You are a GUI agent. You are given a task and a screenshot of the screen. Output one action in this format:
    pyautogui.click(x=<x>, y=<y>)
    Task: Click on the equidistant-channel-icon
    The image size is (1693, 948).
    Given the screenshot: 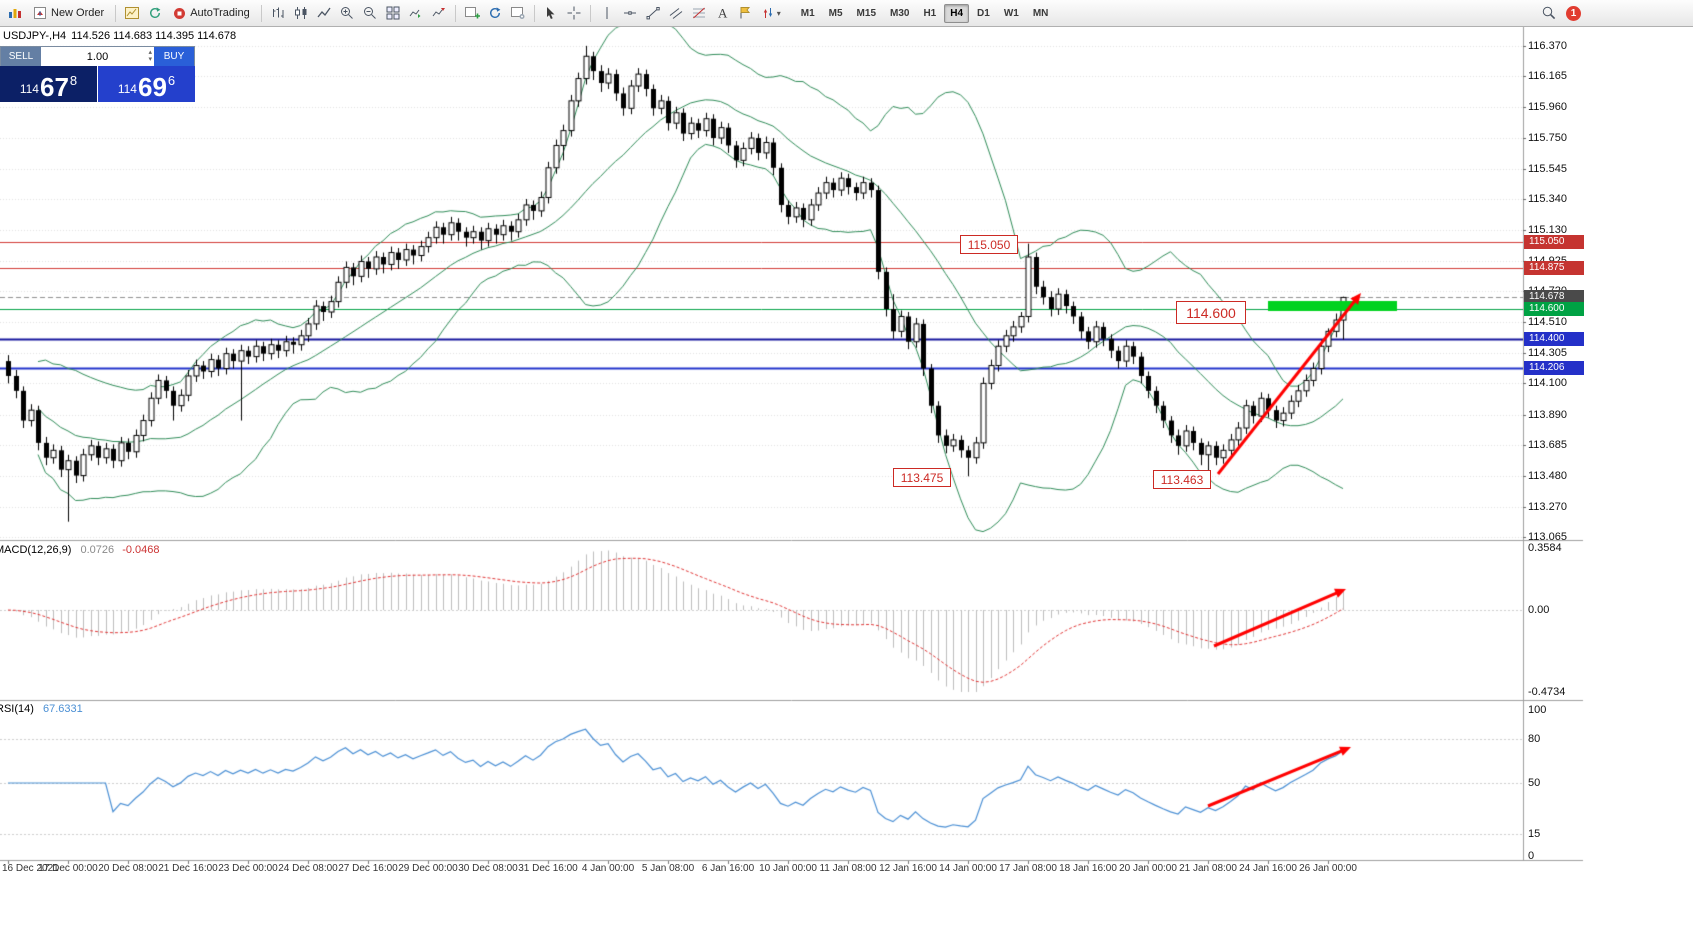 What is the action you would take?
    pyautogui.click(x=676, y=13)
    